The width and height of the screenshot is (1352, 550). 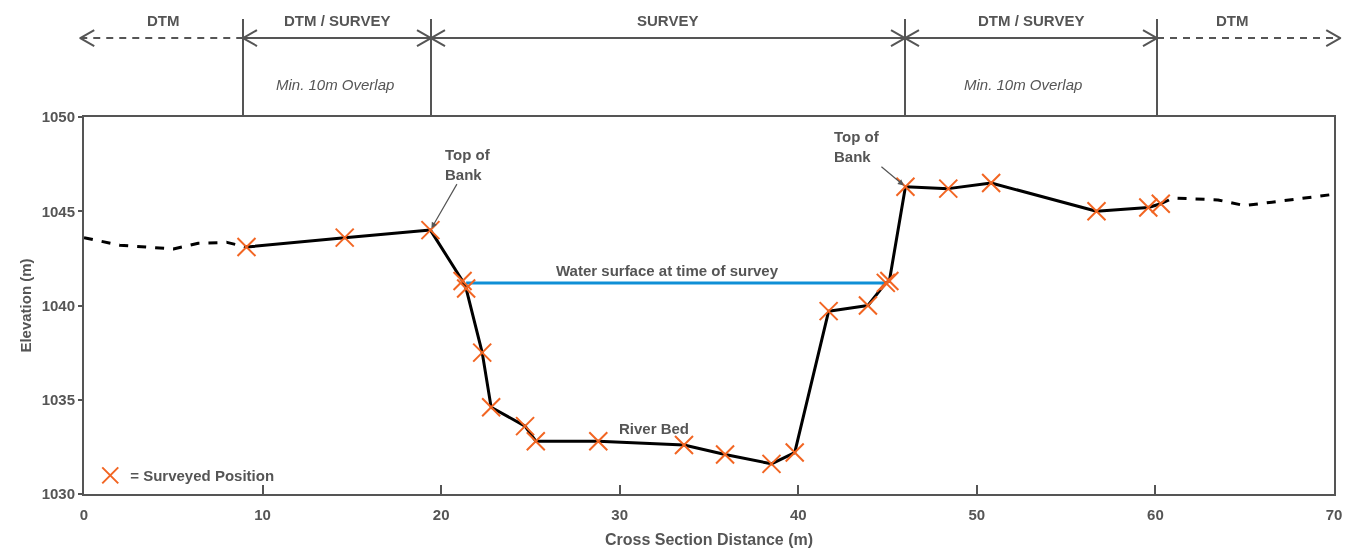 What do you see at coordinates (654, 428) in the screenshot?
I see `annotation: River Bed` at bounding box center [654, 428].